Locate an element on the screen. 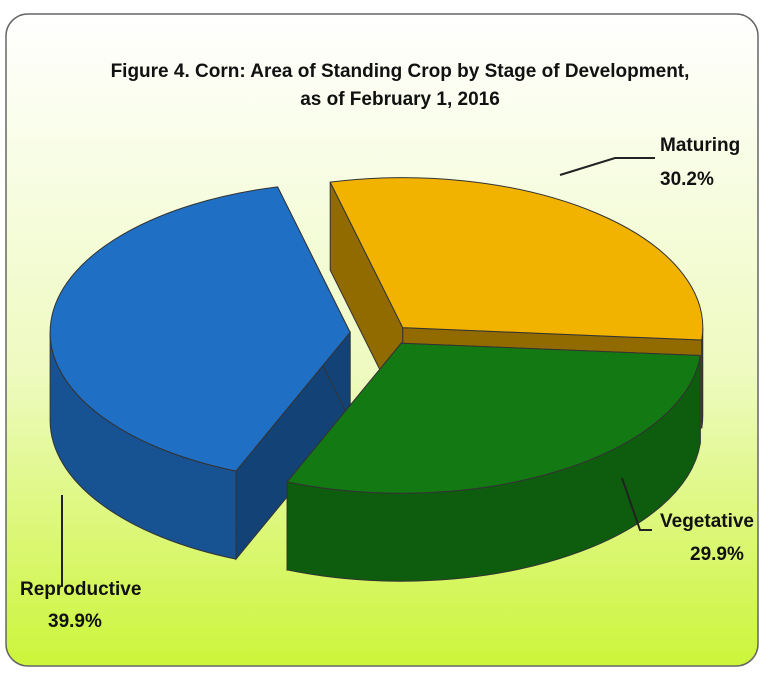 The height and width of the screenshot is (673, 763). slice-wall is located at coordinates (702, 378).